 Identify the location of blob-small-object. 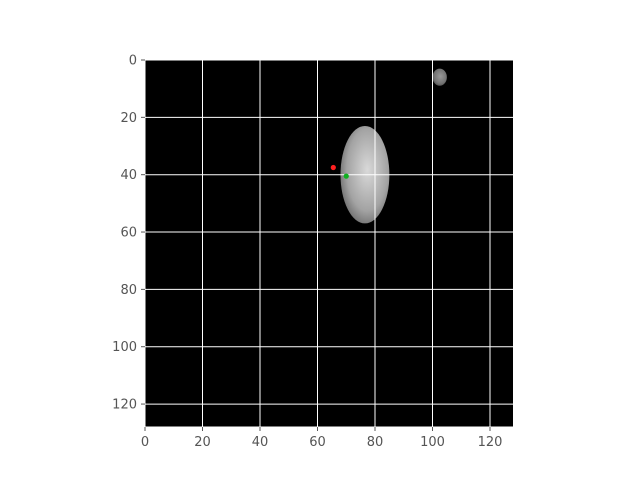
(439, 77).